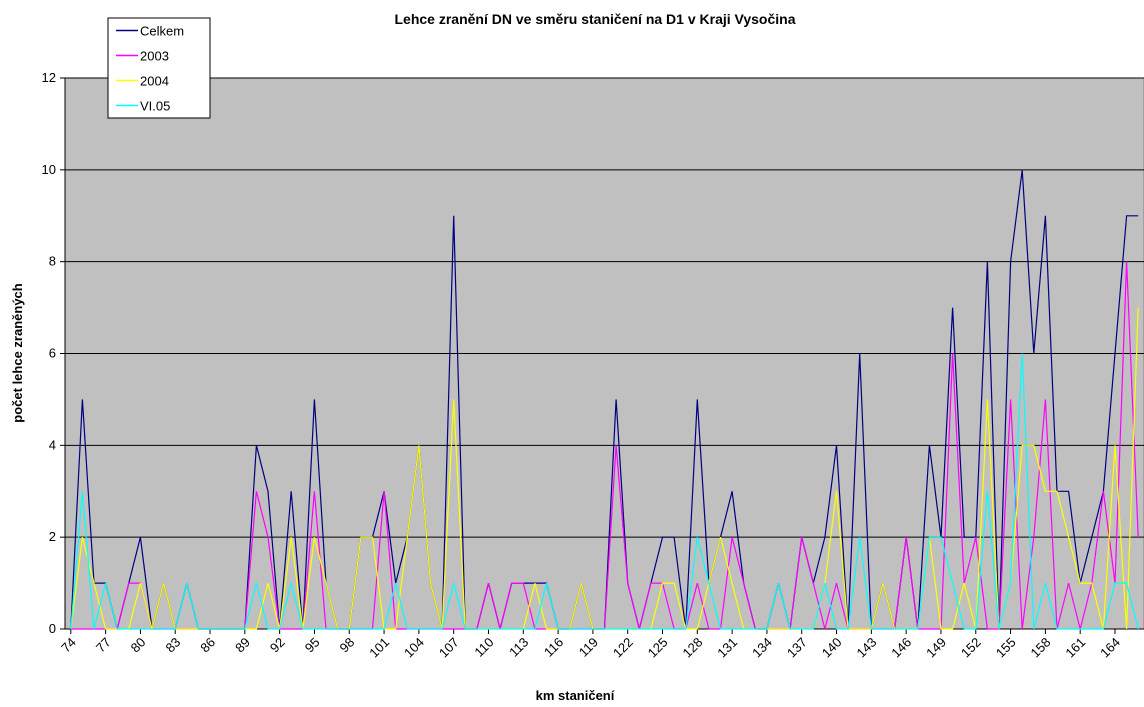  What do you see at coordinates (68, 645) in the screenshot?
I see `x-tick-label: 74` at bounding box center [68, 645].